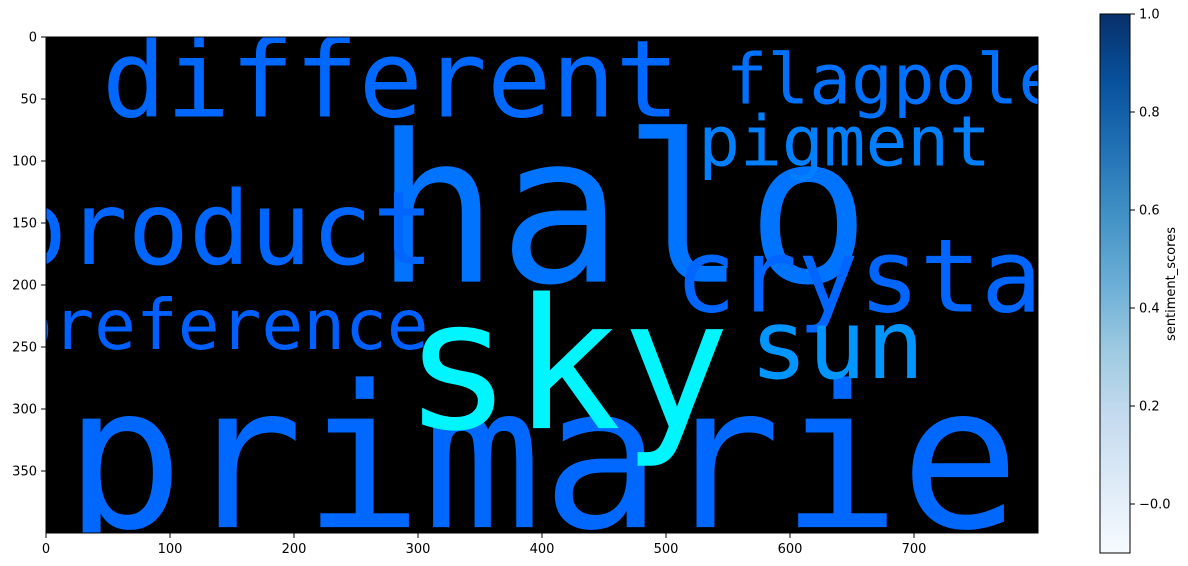 The width and height of the screenshot is (1188, 566). I want to click on colorbar-tick-label: −0.0, so click(1155, 505).